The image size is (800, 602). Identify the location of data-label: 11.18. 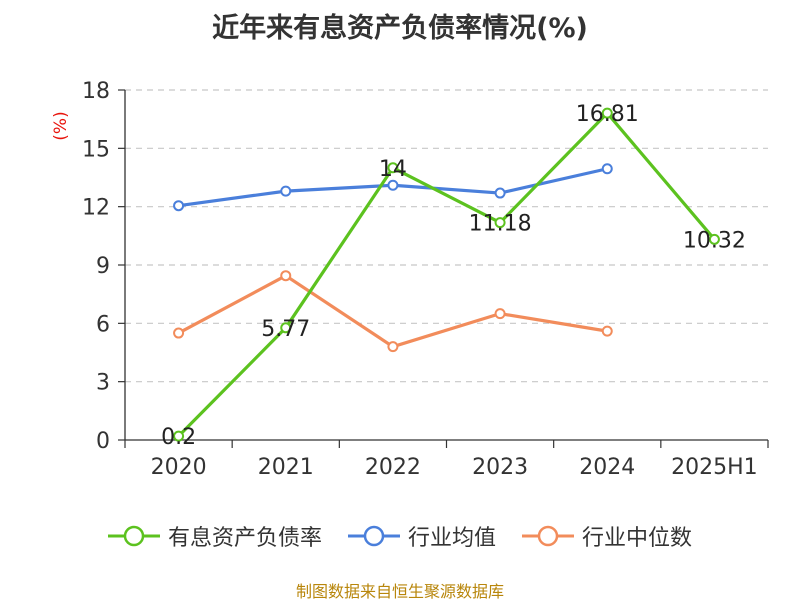
(500, 224).